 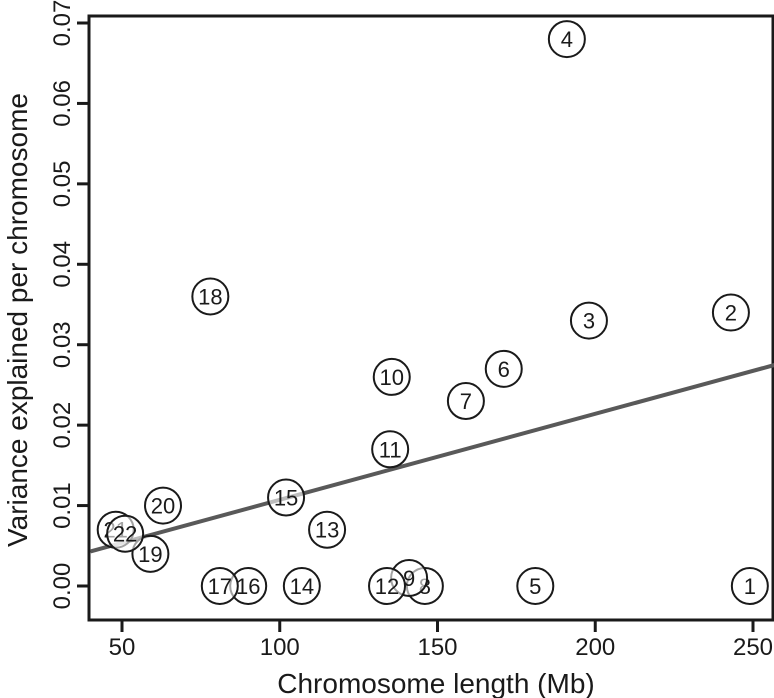 What do you see at coordinates (62, 344) in the screenshot?
I see `y-tick-label: 0.03` at bounding box center [62, 344].